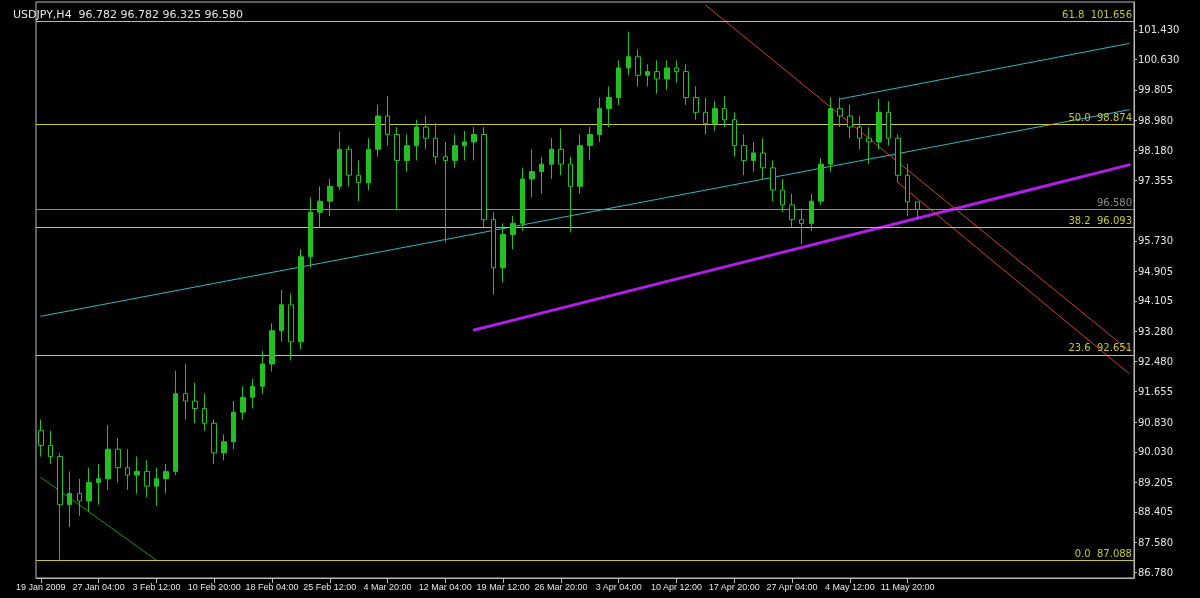 This screenshot has width=1200, height=598. Describe the element at coordinates (907, 586) in the screenshot. I see `x-tick-label: 11 May 20:00` at that location.